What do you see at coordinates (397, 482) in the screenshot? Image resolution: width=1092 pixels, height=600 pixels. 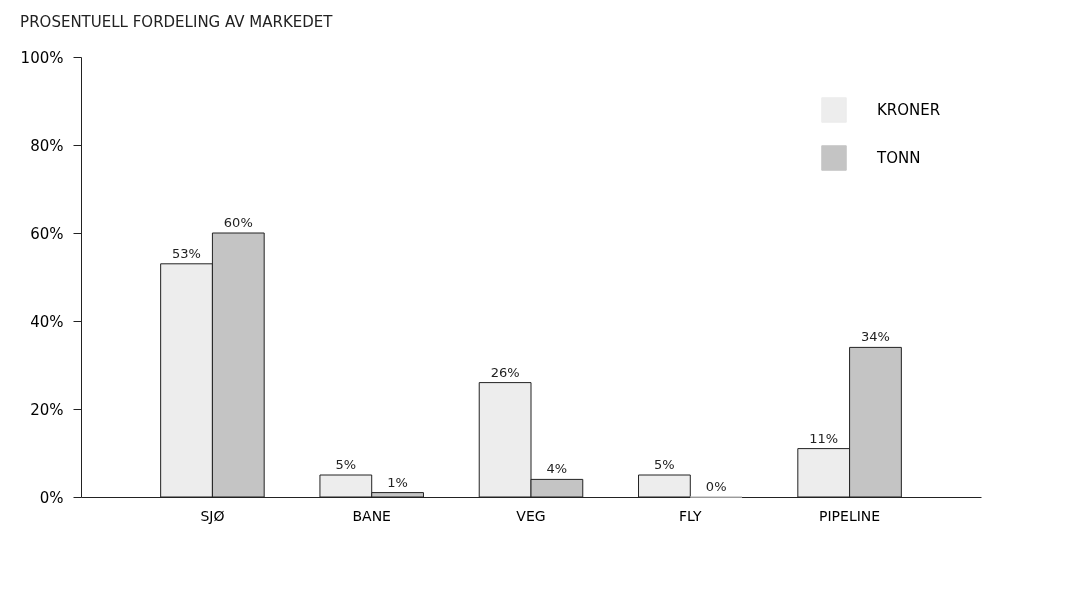 I see `data-label: 1%` at bounding box center [397, 482].